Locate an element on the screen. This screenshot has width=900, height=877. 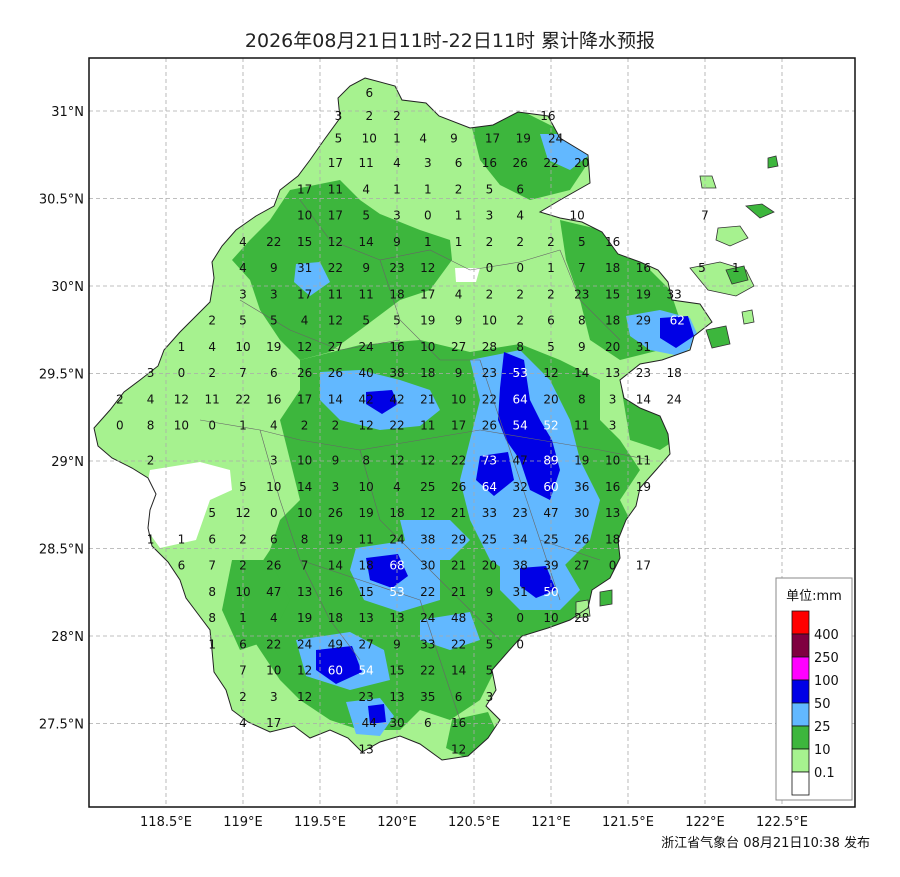
station-value: 23 is located at coordinates (581, 294).